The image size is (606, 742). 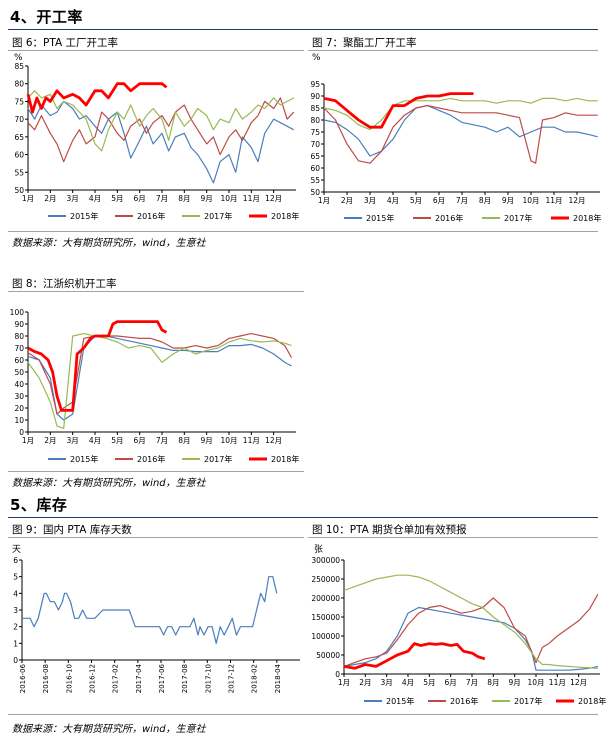 What do you see at coordinates (273, 440) in the screenshot?
I see `fig8-x-tick-label: 12月` at bounding box center [273, 440].